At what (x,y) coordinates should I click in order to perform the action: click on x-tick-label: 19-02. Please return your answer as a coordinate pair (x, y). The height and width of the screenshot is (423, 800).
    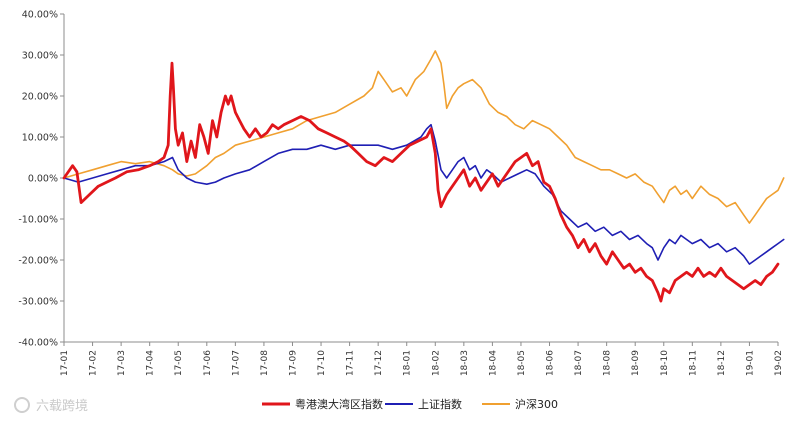
    Looking at the image, I should click on (779, 363).